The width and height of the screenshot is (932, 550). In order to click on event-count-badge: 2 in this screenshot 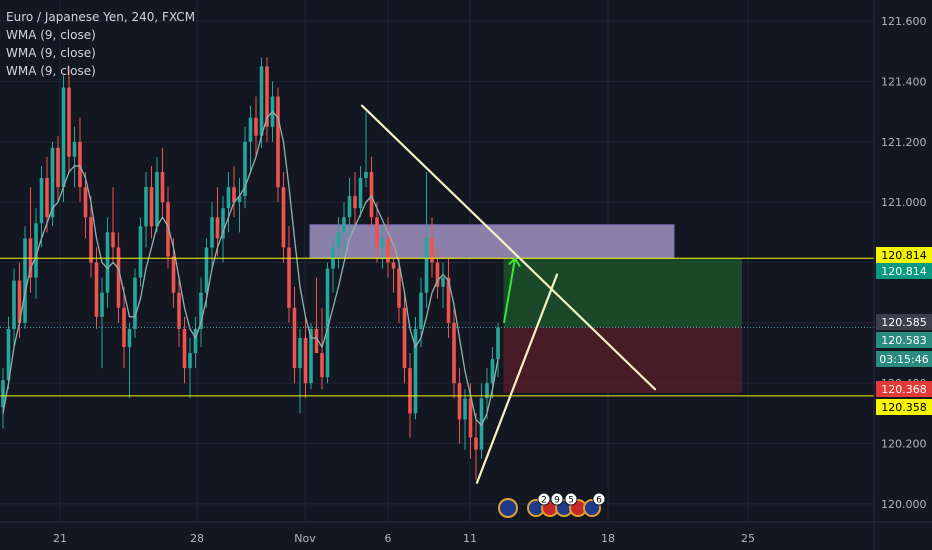, I will do `click(544, 499)`.